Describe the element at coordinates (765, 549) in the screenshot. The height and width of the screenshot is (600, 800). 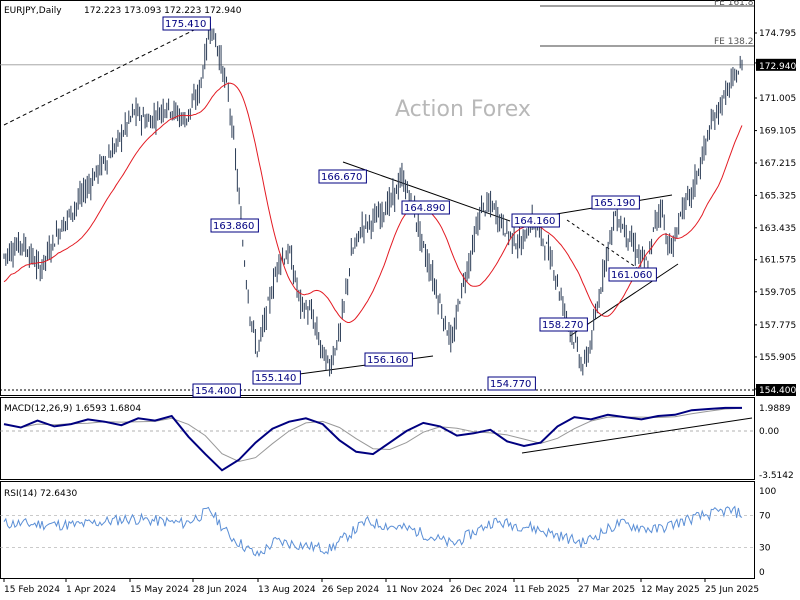
I see `rsi-tick: 30` at that location.